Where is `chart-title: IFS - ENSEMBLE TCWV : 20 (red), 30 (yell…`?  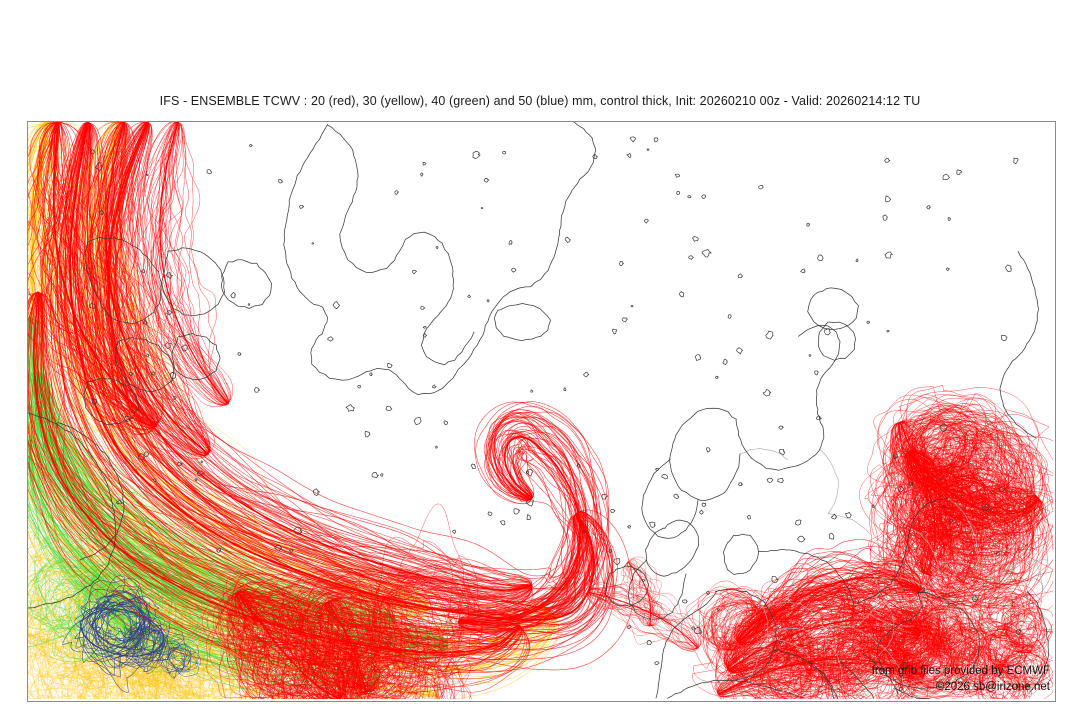
chart-title: IFS - ENSEMBLE TCWV : 20 (red), 30 (yell… is located at coordinates (540, 101).